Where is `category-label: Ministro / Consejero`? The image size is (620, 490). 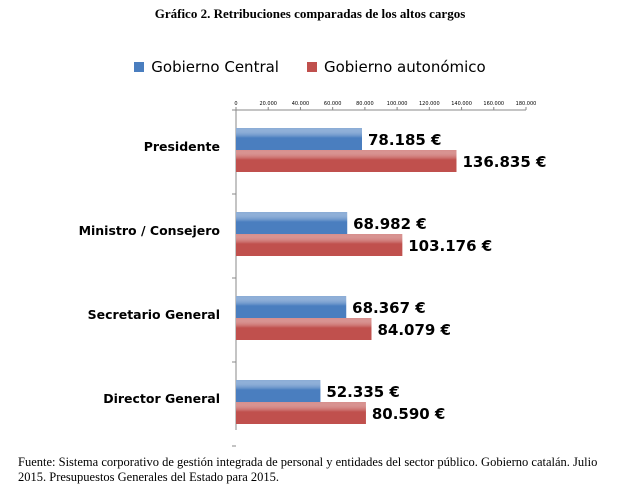
category-label: Ministro / Consejero is located at coordinates (150, 230).